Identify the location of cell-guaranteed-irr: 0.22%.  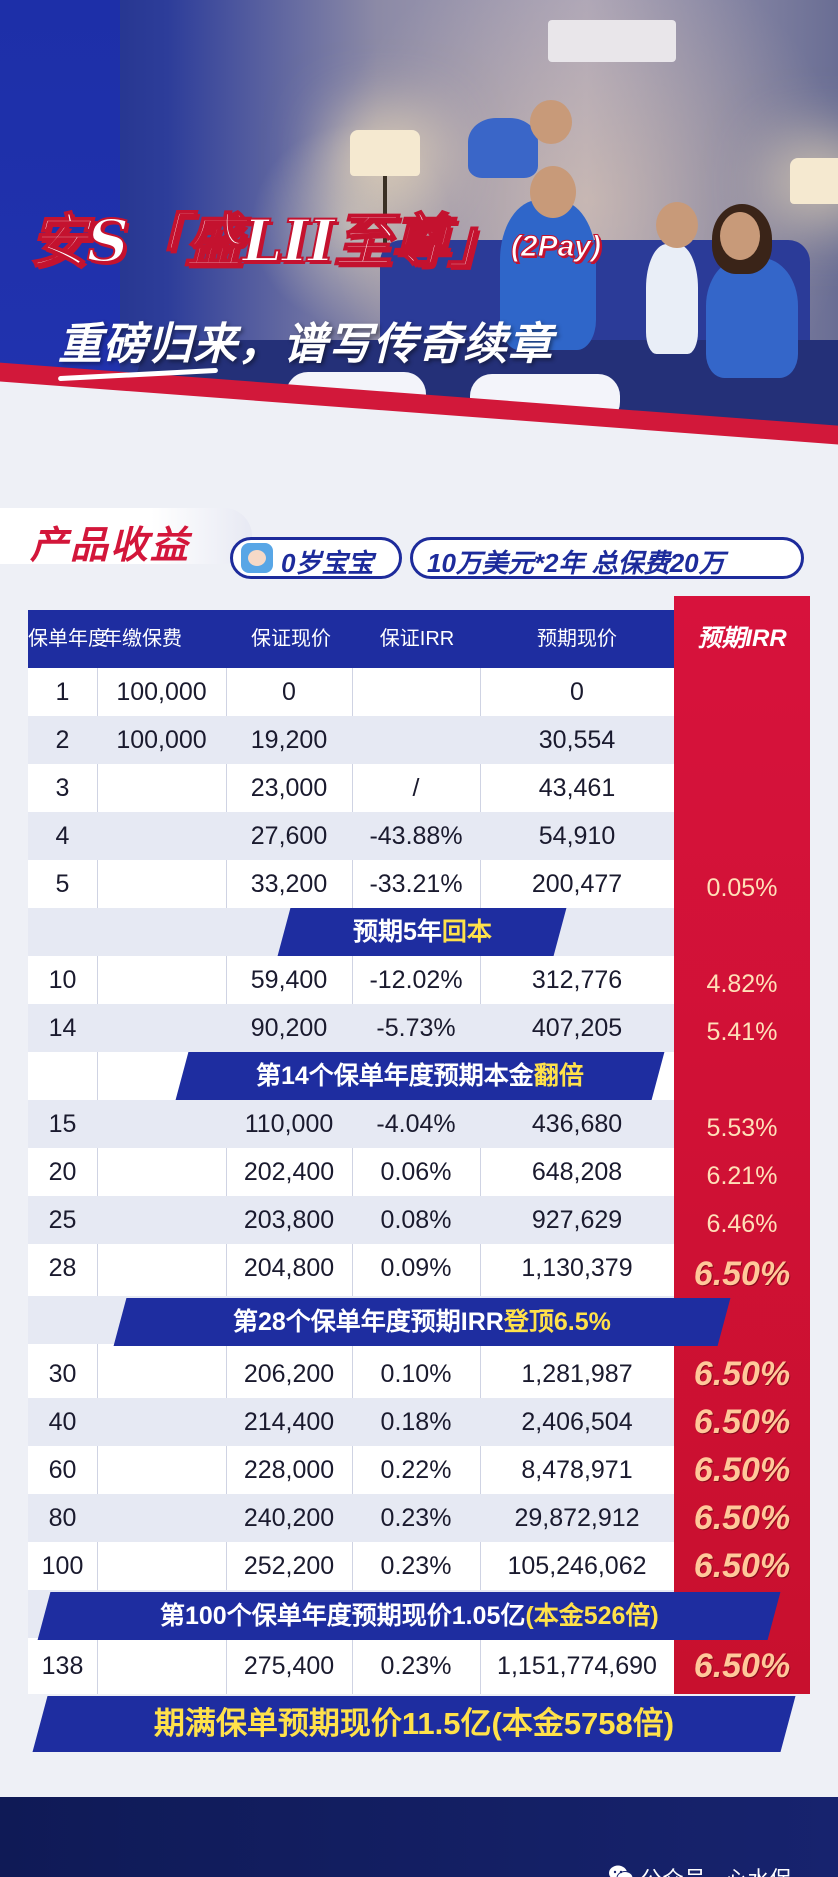
(416, 1470).